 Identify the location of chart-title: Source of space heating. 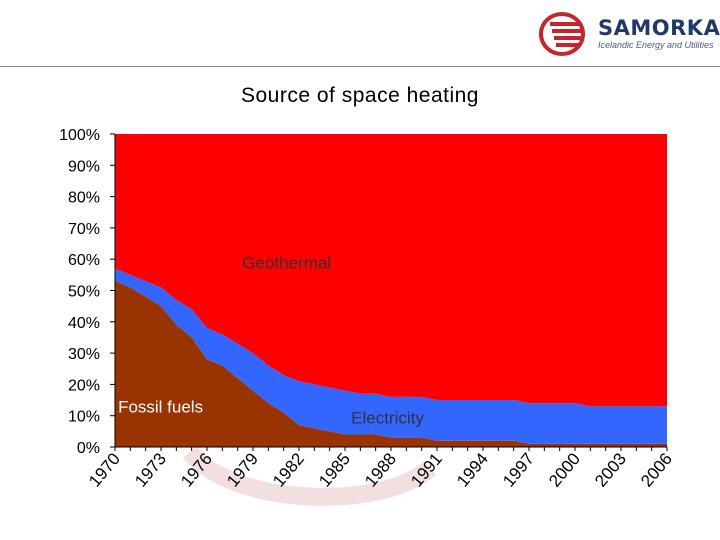
(360, 95).